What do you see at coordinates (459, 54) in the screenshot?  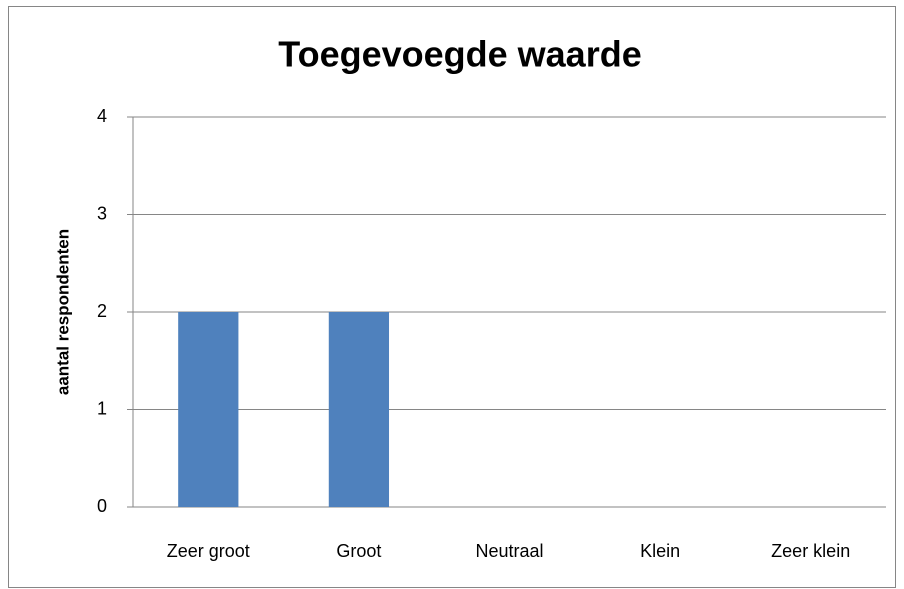 I see `chart-title: Toegevoegde waarde` at bounding box center [459, 54].